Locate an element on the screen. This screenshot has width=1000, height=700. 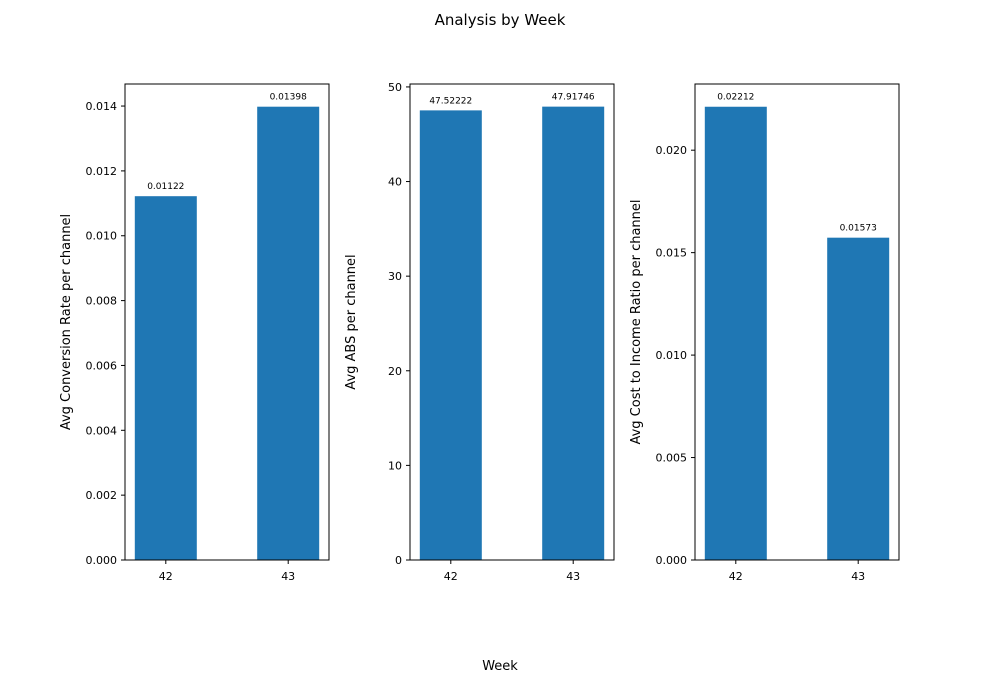
shared-x-axis-label: Week is located at coordinates (500, 666).